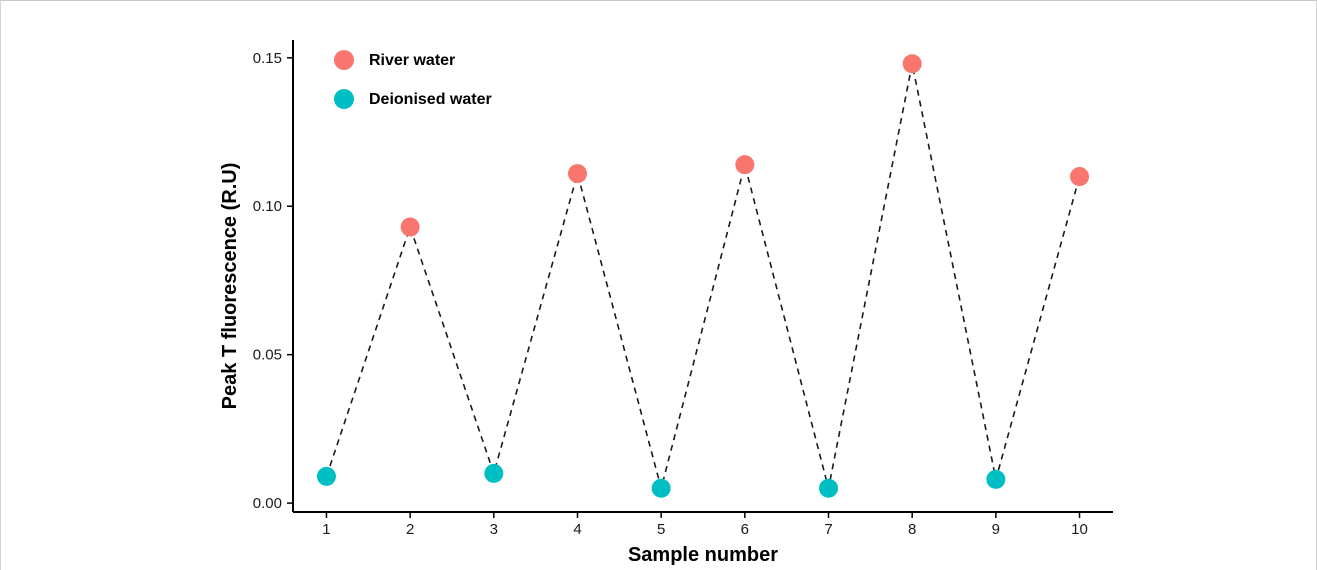 The width and height of the screenshot is (1317, 570). What do you see at coordinates (410, 529) in the screenshot?
I see `x-tick-label: 2` at bounding box center [410, 529].